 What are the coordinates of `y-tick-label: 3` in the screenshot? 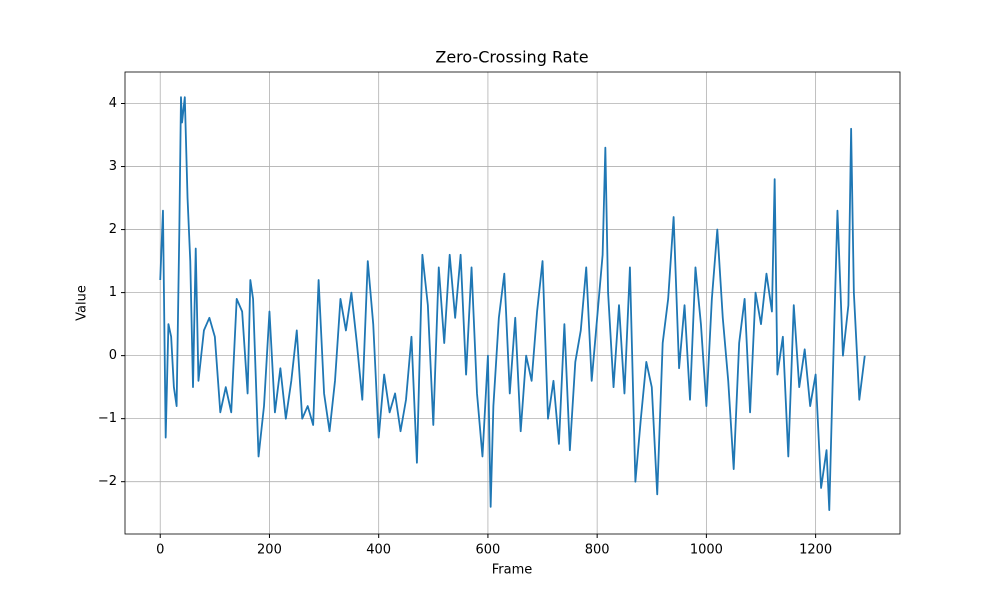 It's located at (113, 166).